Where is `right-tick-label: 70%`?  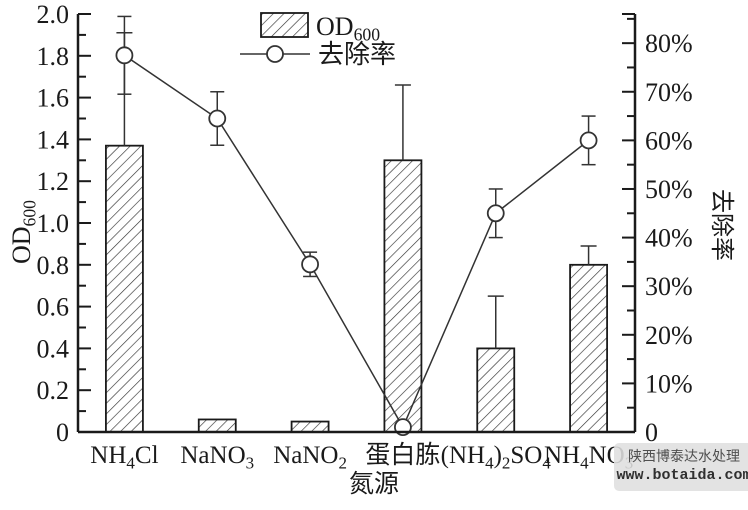
right-tick-label: 70% is located at coordinates (669, 92).